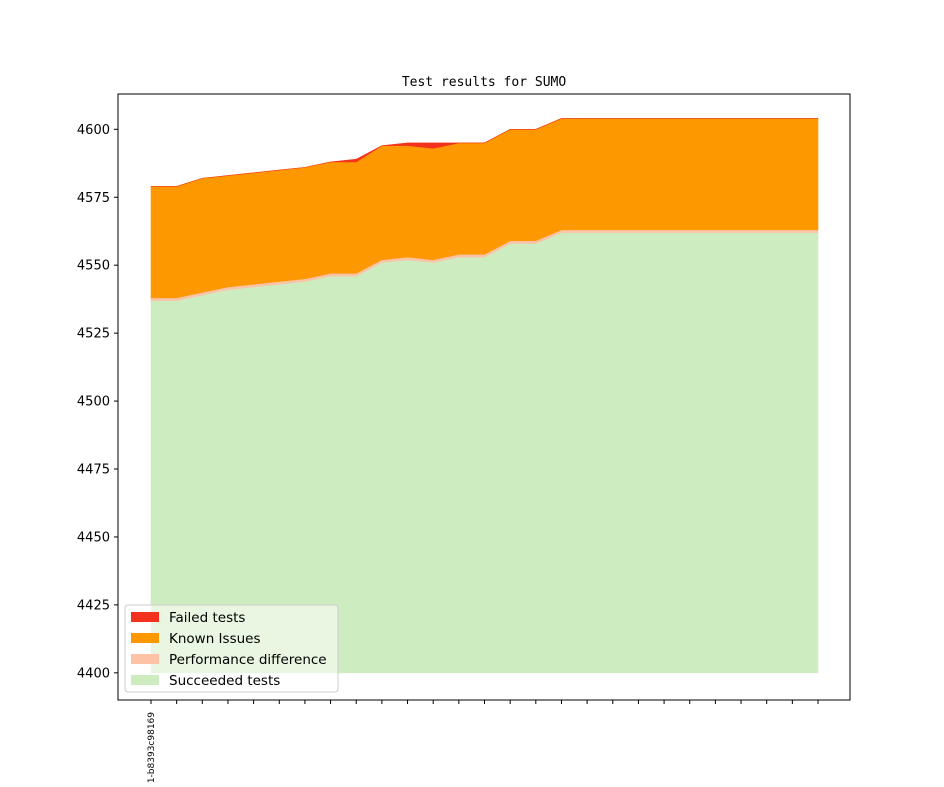  Describe the element at coordinates (215, 639) in the screenshot. I see `legend-label: Known Issues` at that location.